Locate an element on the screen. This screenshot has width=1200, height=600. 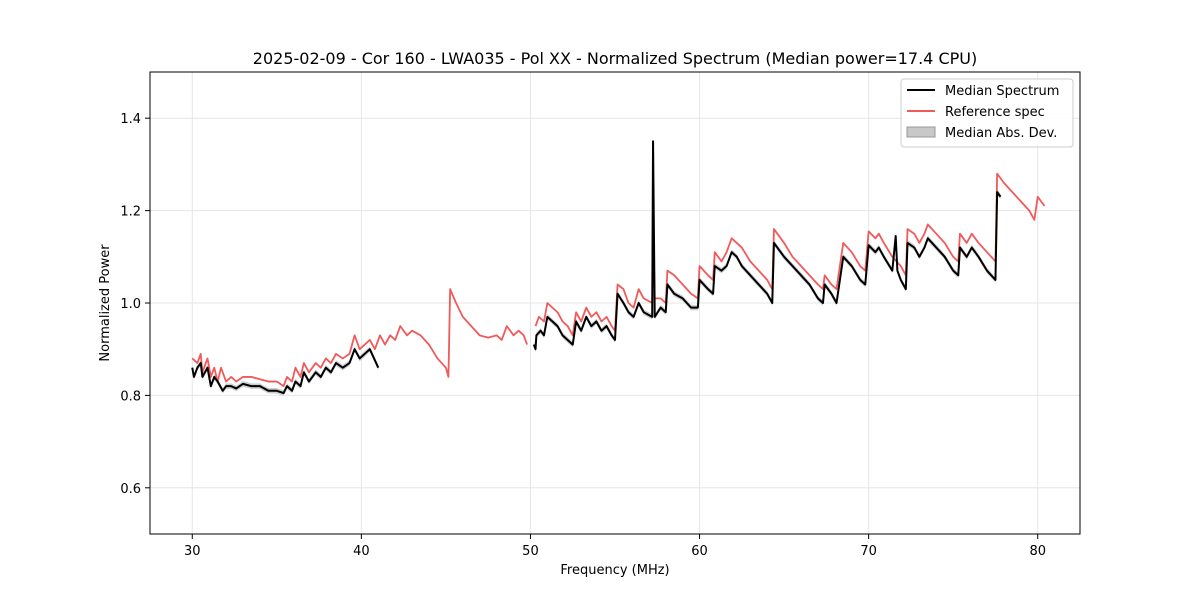
x-tick-label: 80 is located at coordinates (1037, 551).